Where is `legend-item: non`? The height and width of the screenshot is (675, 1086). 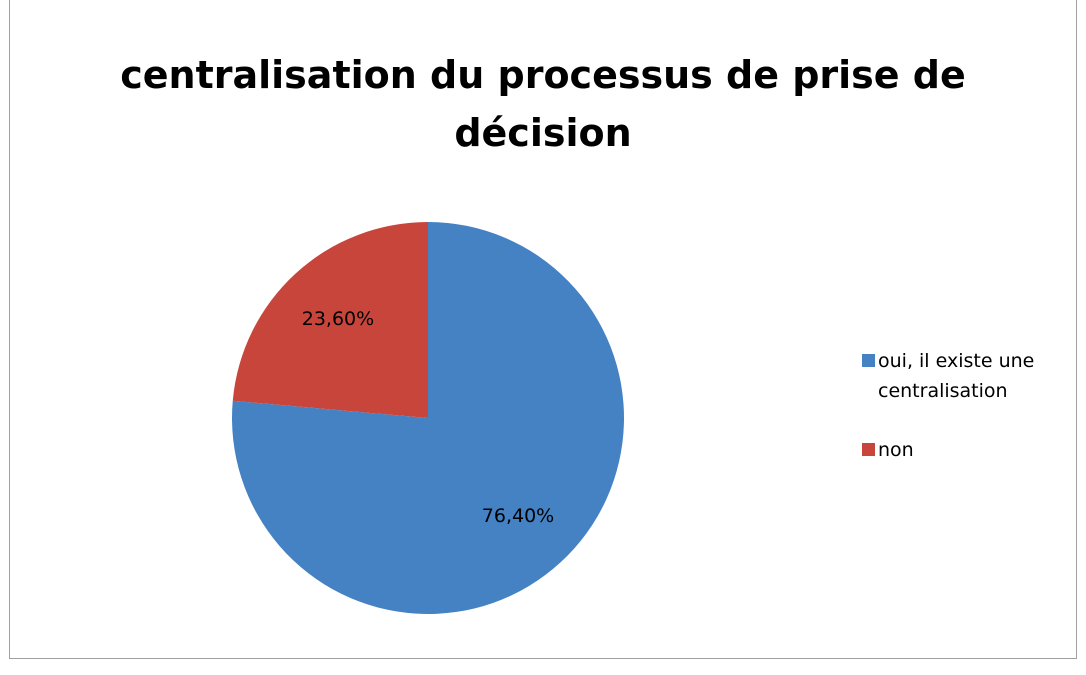
legend-item: non is located at coordinates (955, 450).